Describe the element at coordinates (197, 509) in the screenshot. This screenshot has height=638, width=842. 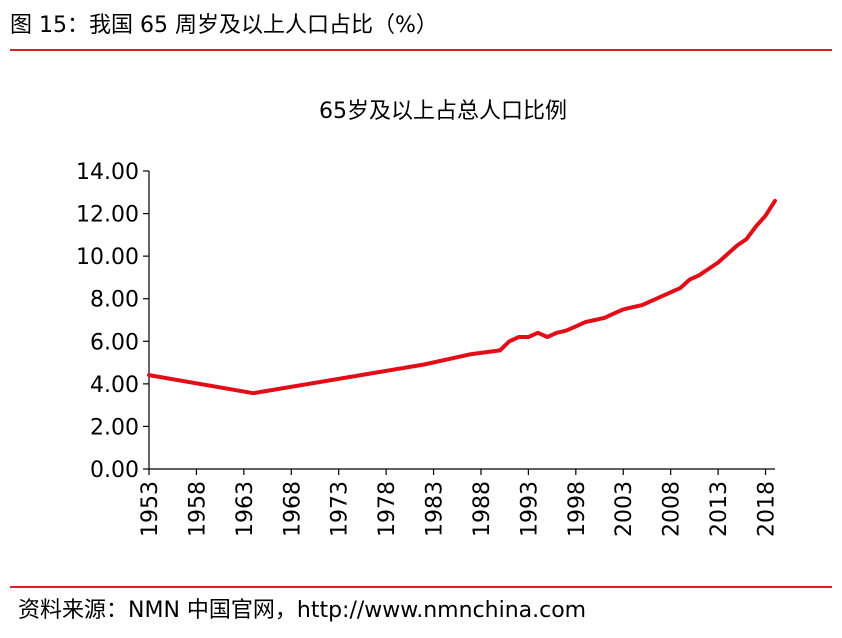
I see `x-tick-label: 1958` at that location.